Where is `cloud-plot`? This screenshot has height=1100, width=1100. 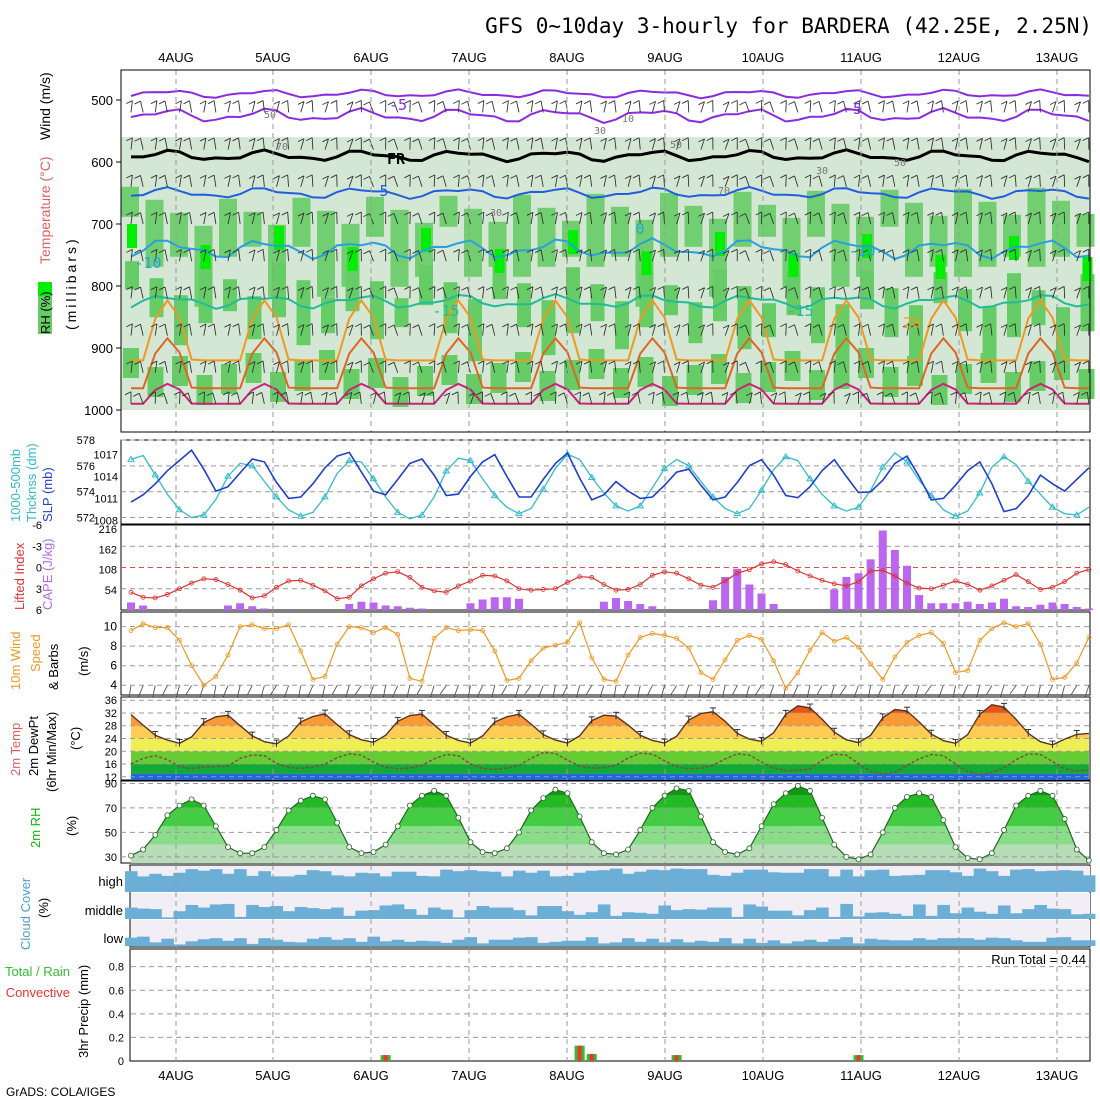
cloud-plot is located at coordinates (610, 906).